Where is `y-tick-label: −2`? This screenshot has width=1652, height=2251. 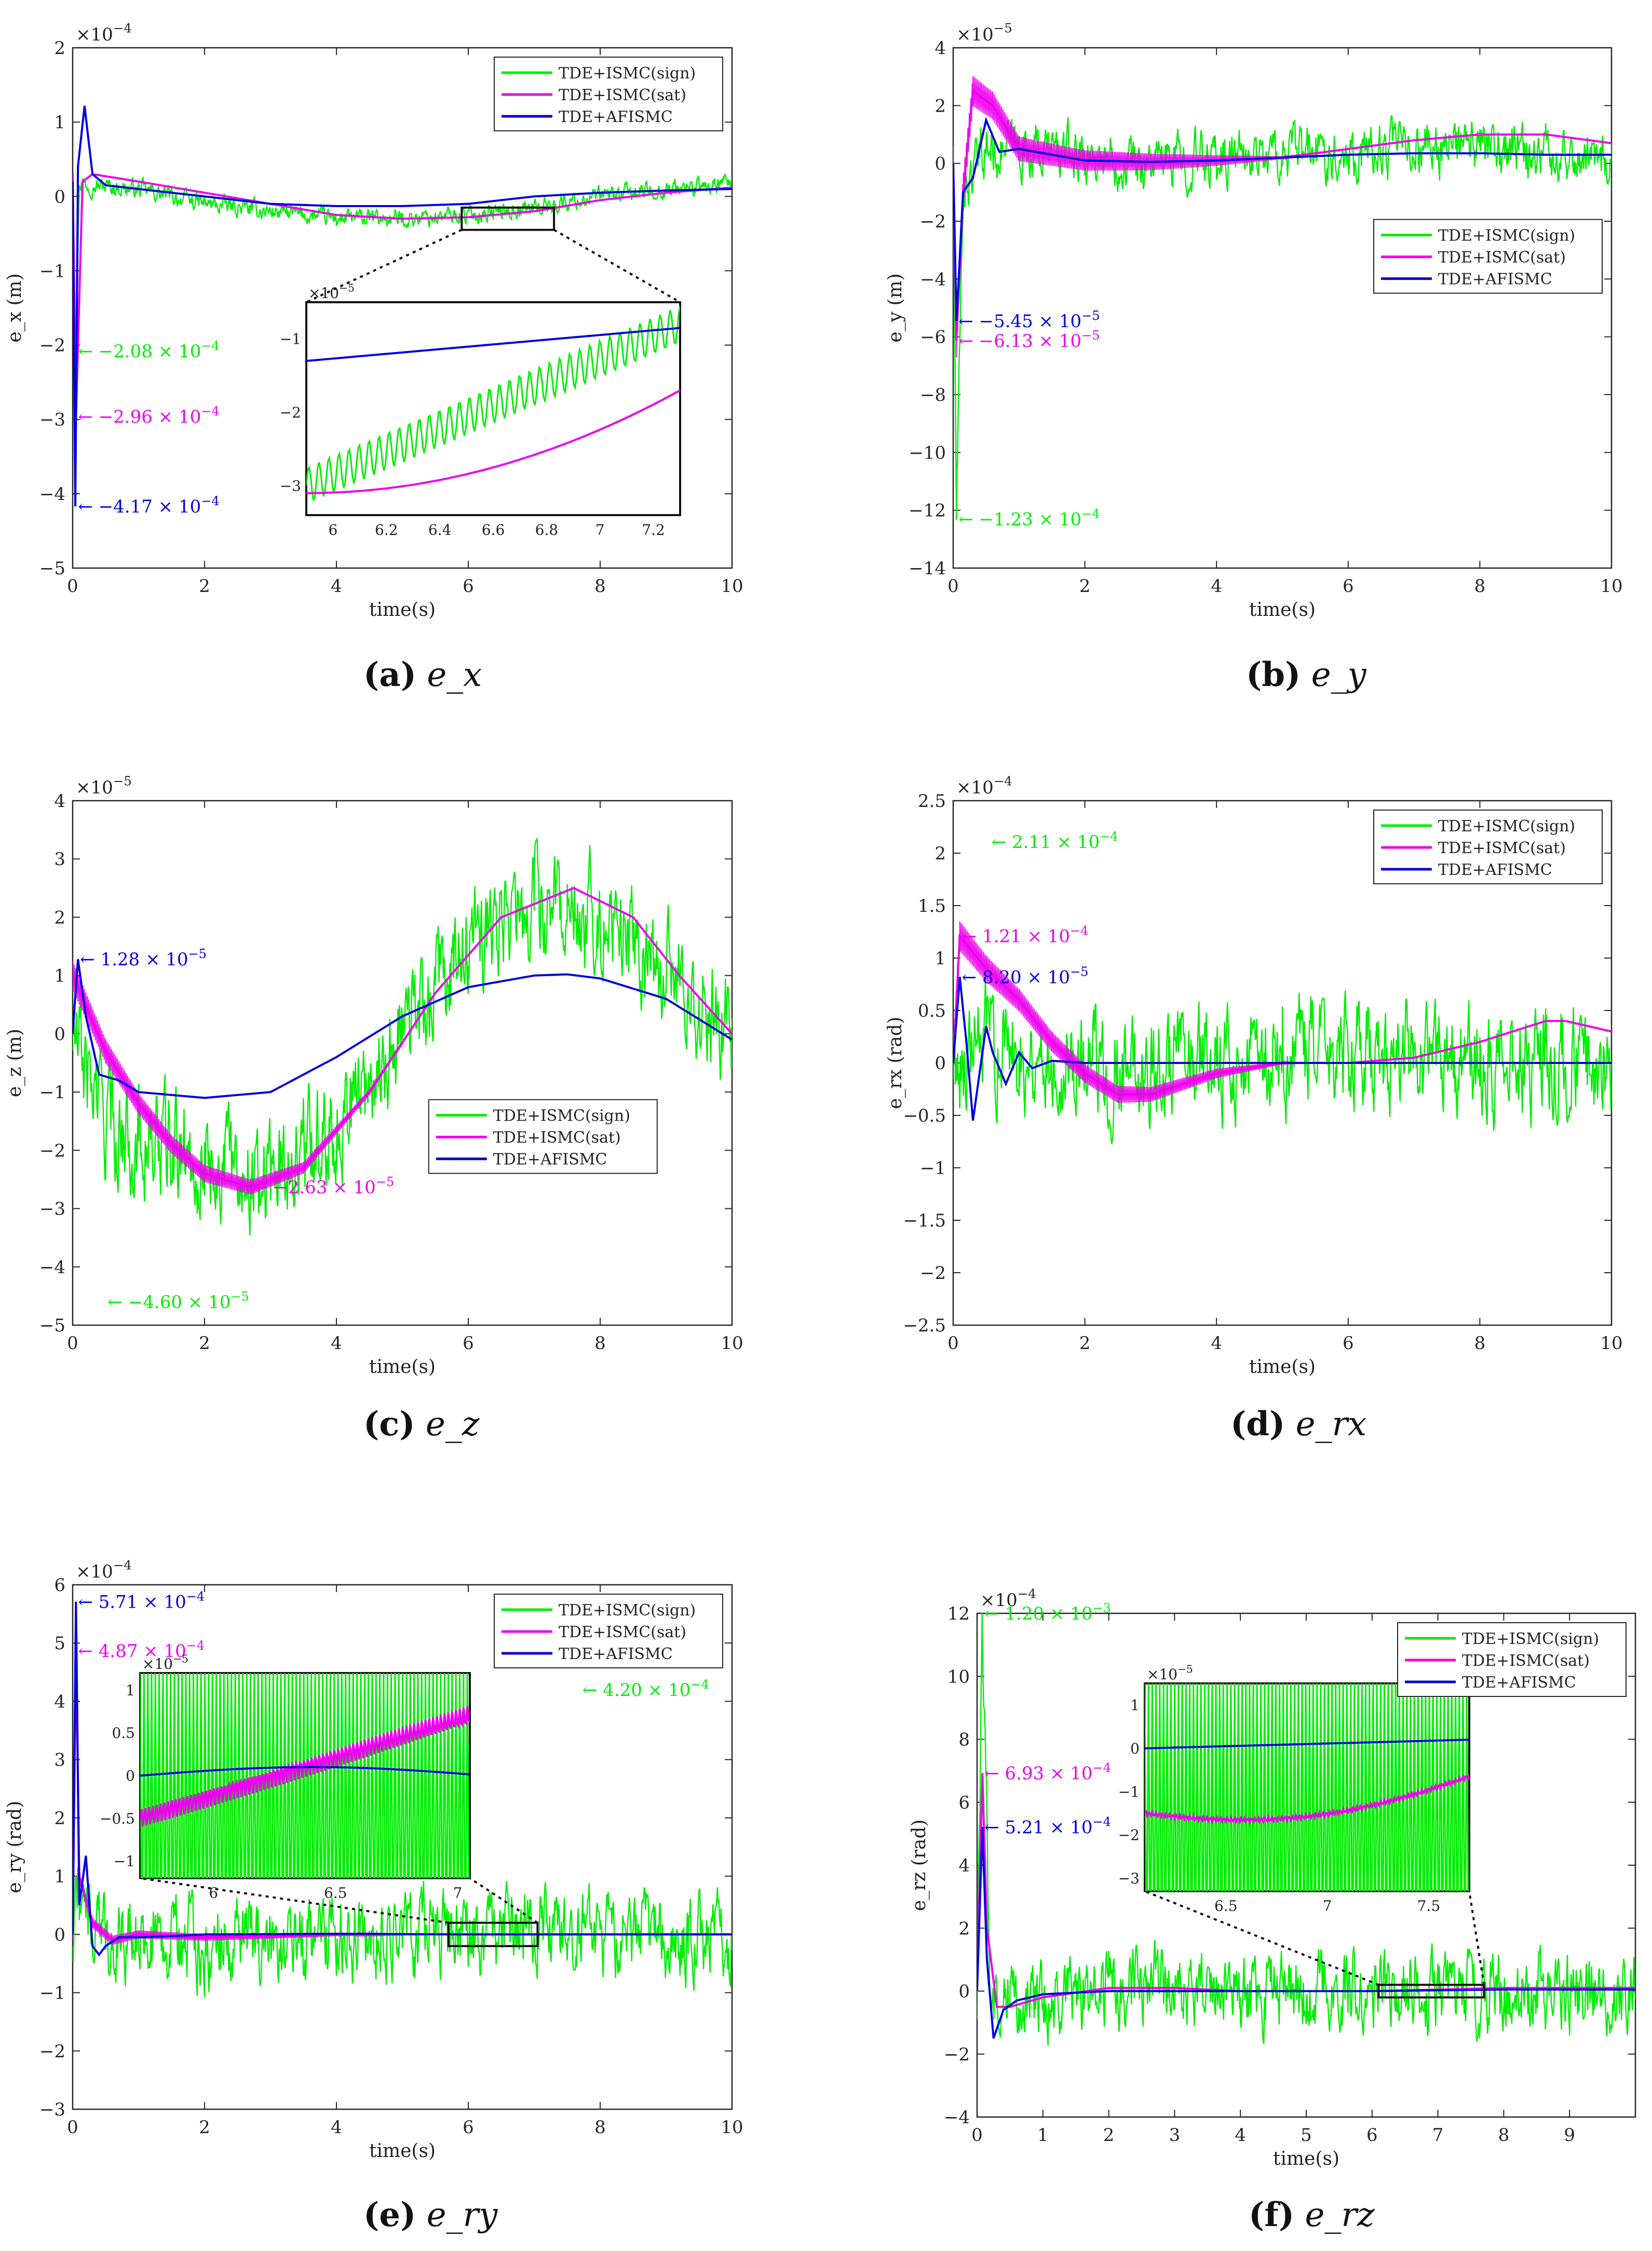
y-tick-label: −2 is located at coordinates (957, 2055).